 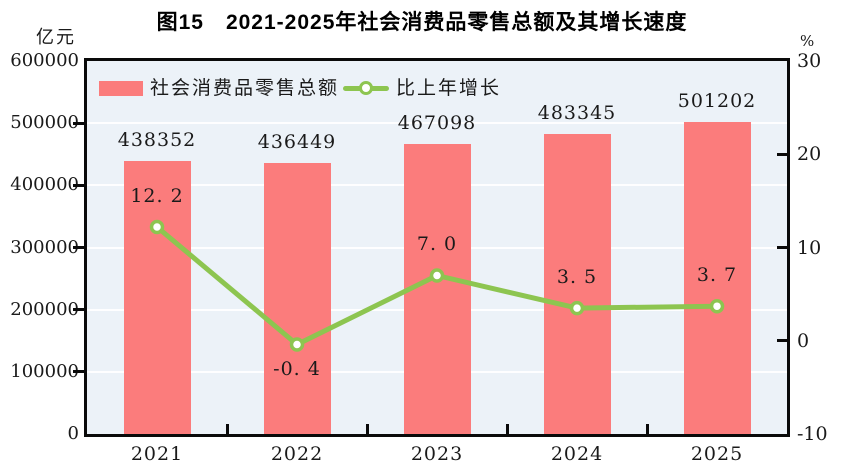 I want to click on legend-bar-label: 社会消费品零售总额, so click(x=245, y=88).